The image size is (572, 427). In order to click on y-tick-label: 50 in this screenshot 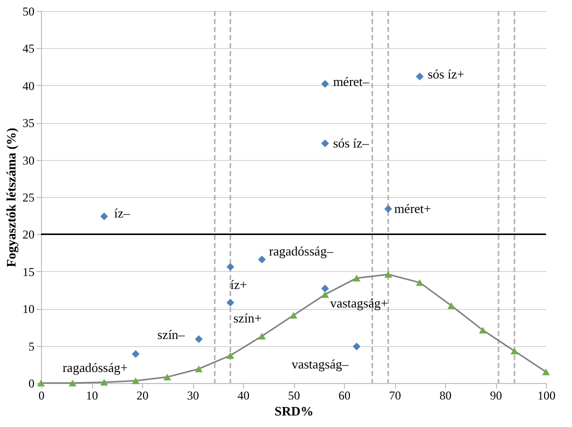, I will do `click(28, 11)`.